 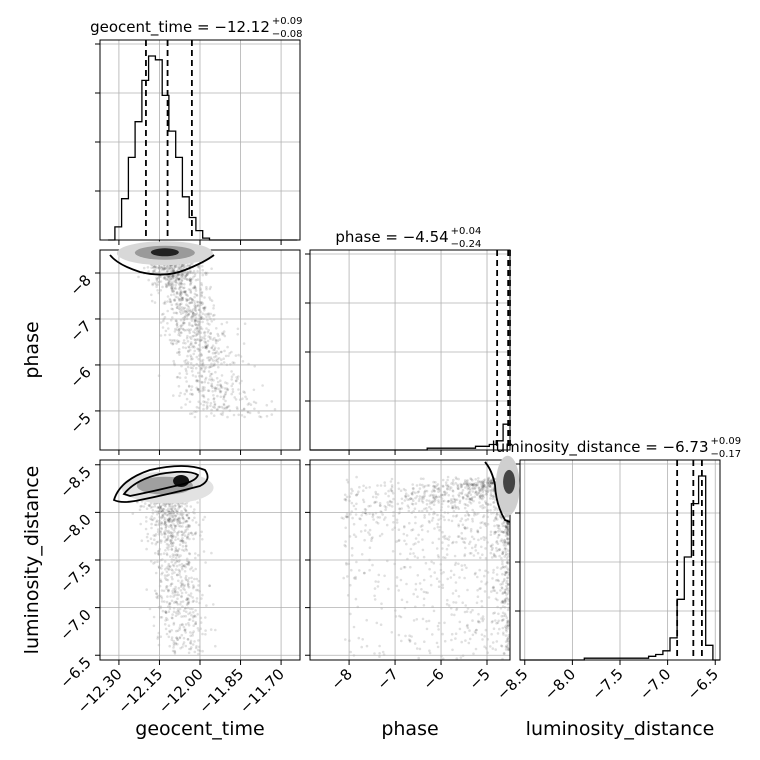 I want to click on title-upper-error: +0.09, so click(x=287, y=21).